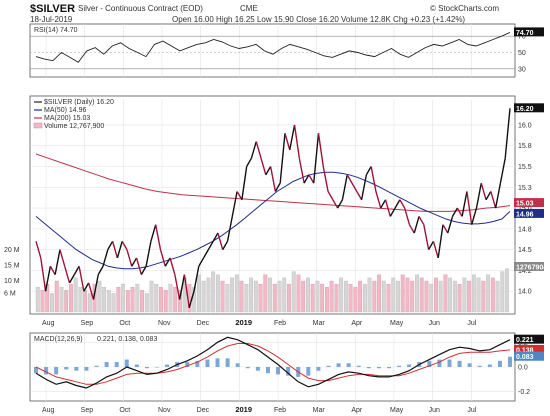 The width and height of the screenshot is (550, 416). Describe the element at coordinates (12, 281) in the screenshot. I see `volume-tick-label: 10 M` at that location.